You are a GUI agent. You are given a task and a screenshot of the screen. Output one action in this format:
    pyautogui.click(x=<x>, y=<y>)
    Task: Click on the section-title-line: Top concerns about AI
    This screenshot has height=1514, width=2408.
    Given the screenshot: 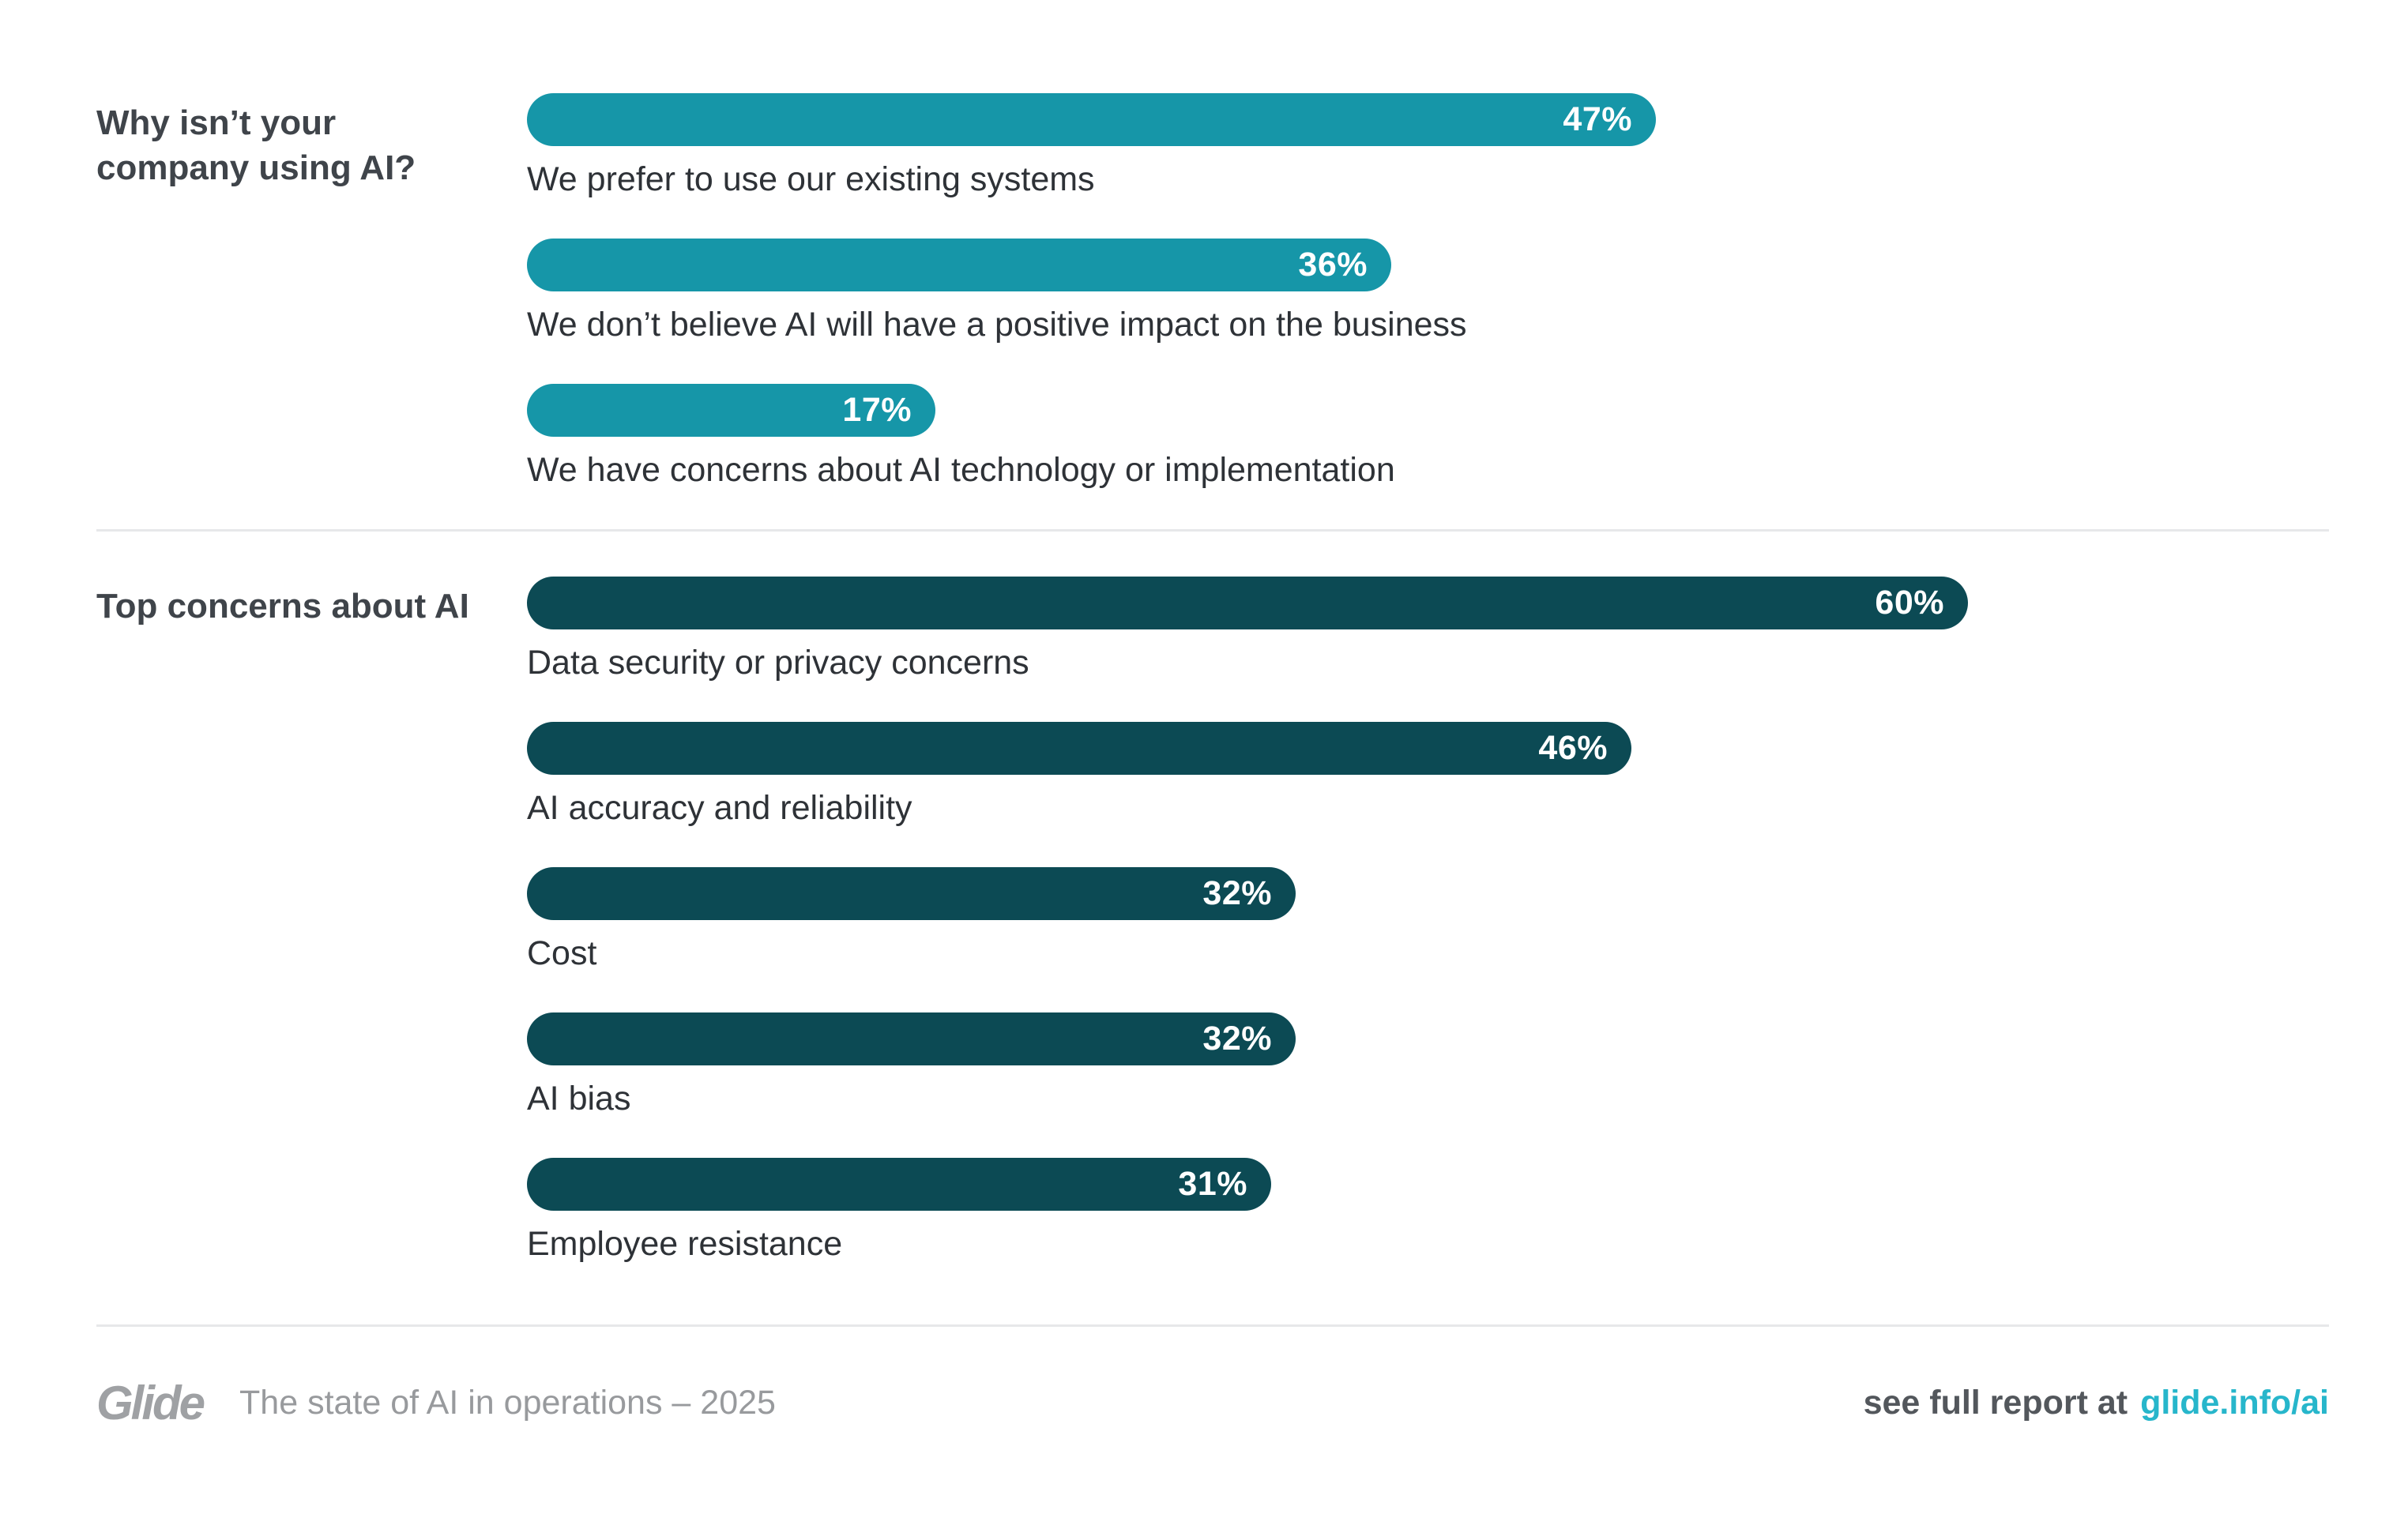 What is the action you would take?
    pyautogui.click(x=282, y=606)
    